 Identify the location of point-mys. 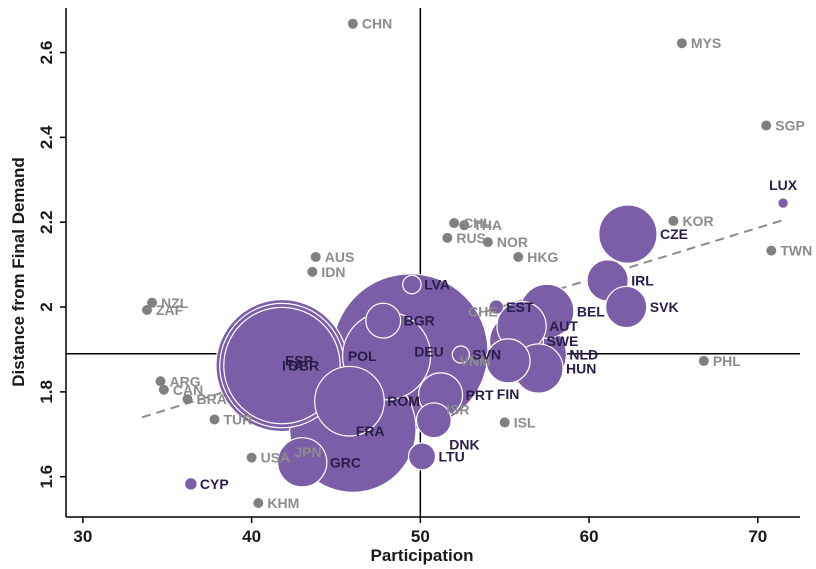
(681, 43).